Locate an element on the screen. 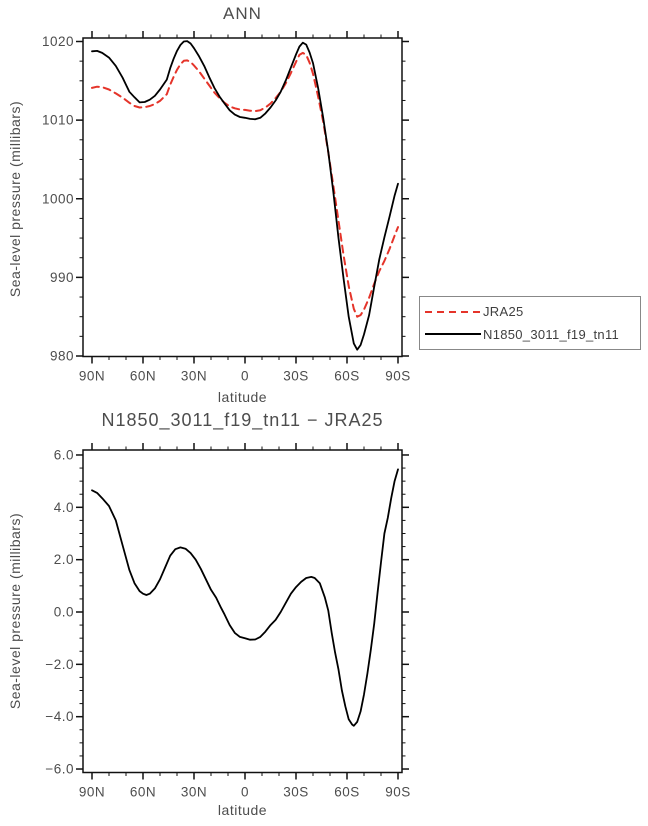 The width and height of the screenshot is (648, 826). top-chart-ylabel: Sea-level pressure (millibars) is located at coordinates (15, 199).